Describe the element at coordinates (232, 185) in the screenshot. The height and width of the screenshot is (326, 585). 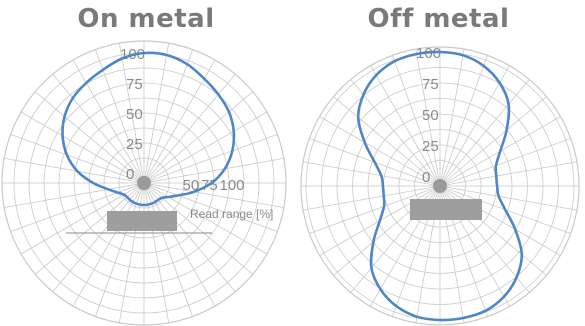
I see `side-tick-label: 100` at that location.